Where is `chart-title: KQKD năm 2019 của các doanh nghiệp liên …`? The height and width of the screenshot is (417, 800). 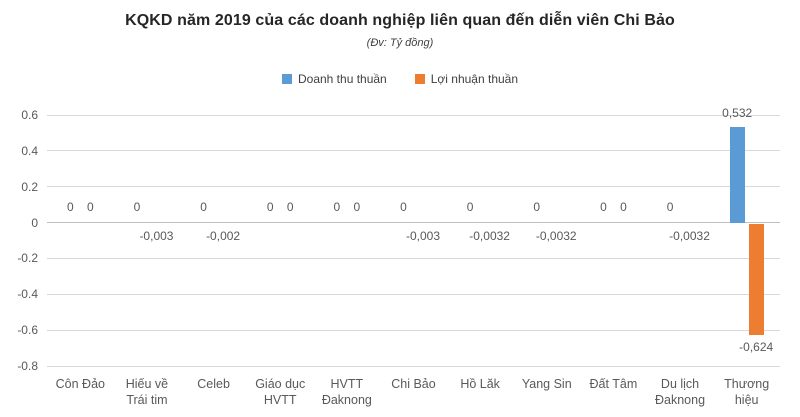 chart-title: KQKD năm 2019 của các doanh nghiệp liên … is located at coordinates (400, 20).